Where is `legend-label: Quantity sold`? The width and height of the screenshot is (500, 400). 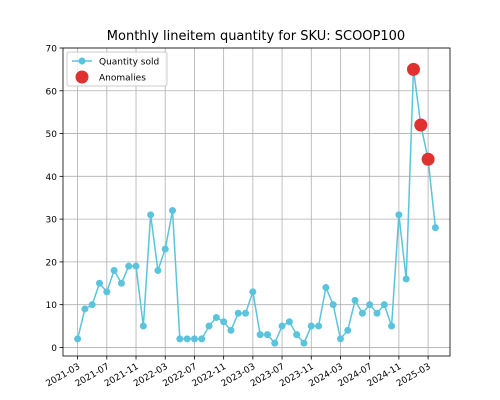 legend-label: Quantity sold is located at coordinates (129, 63).